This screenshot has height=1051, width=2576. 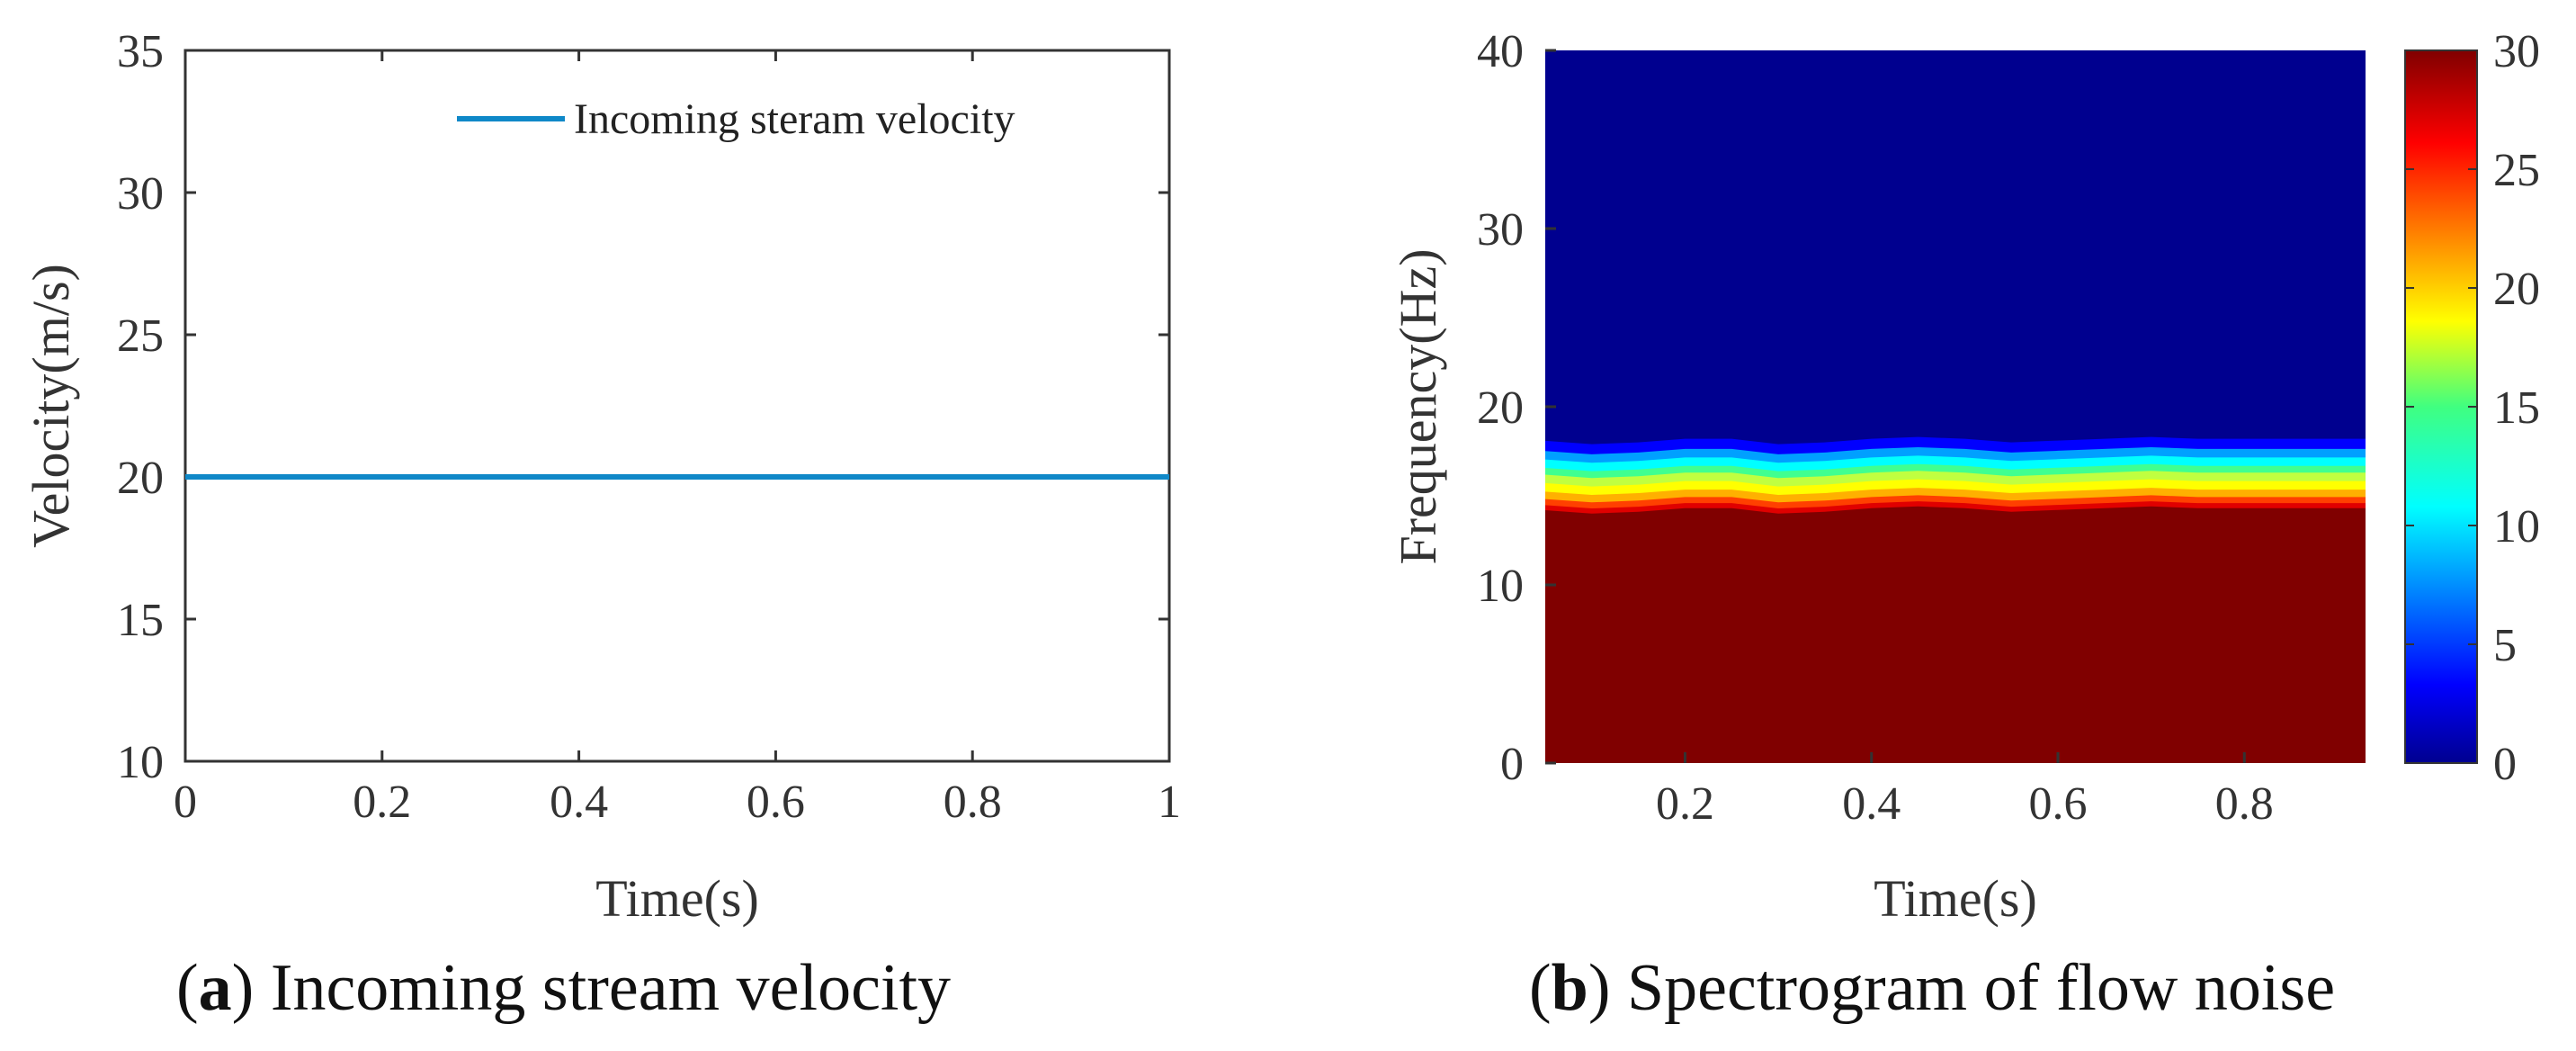 What do you see at coordinates (140, 51) in the screenshot?
I see `y-tick-label: 35` at bounding box center [140, 51].